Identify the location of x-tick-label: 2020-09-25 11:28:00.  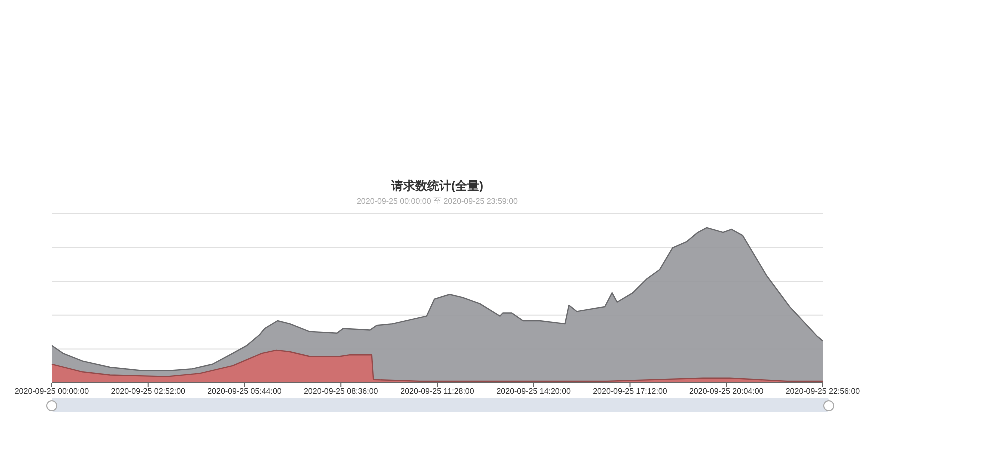
(437, 391).